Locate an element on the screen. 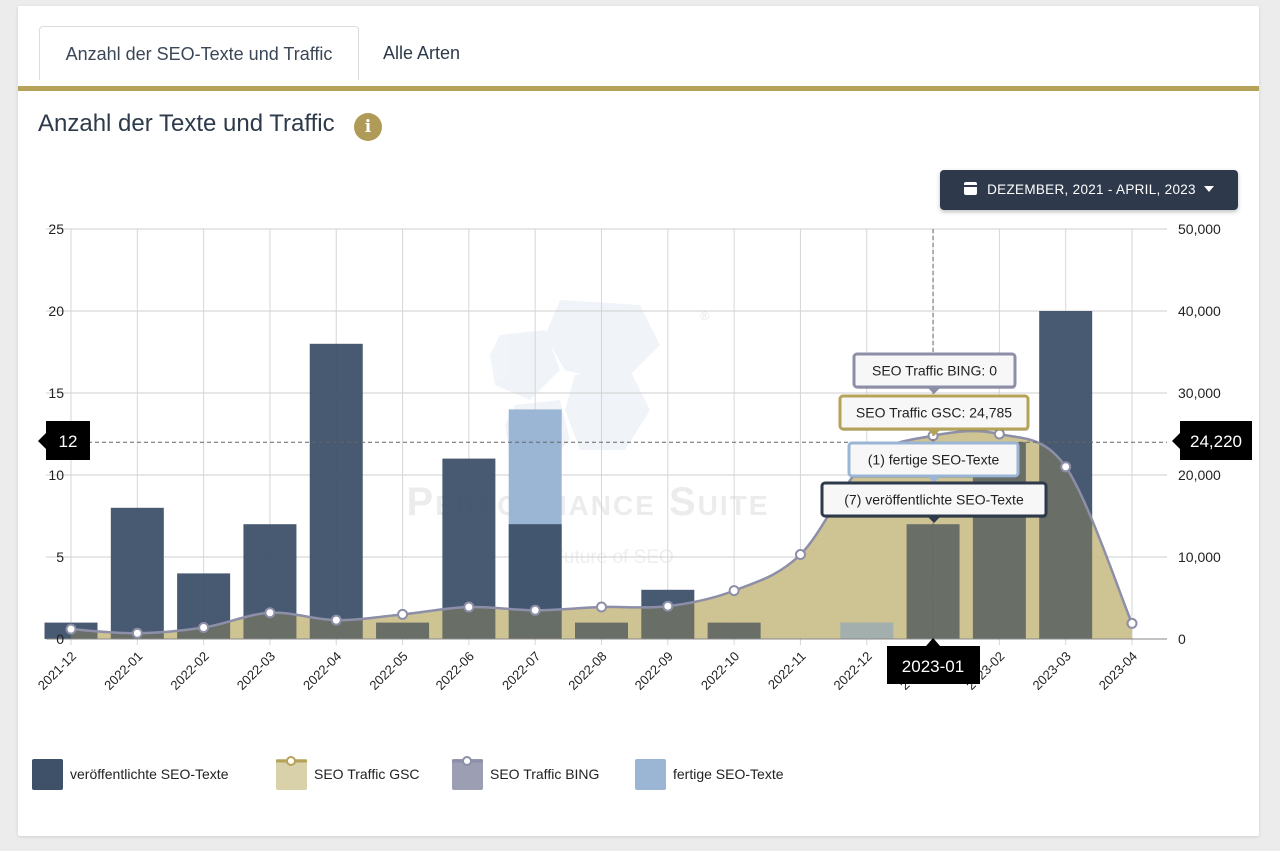 The width and height of the screenshot is (1280, 851). tooltip-bing: SEO Traffic BING: 0 is located at coordinates (934, 371).